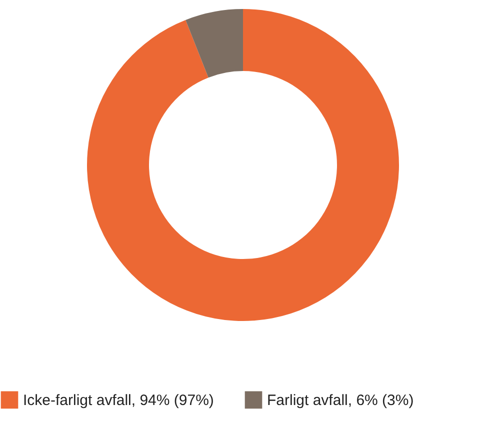 The image size is (486, 425). Describe the element at coordinates (214, 43) in the screenshot. I see `donut-slice` at that location.